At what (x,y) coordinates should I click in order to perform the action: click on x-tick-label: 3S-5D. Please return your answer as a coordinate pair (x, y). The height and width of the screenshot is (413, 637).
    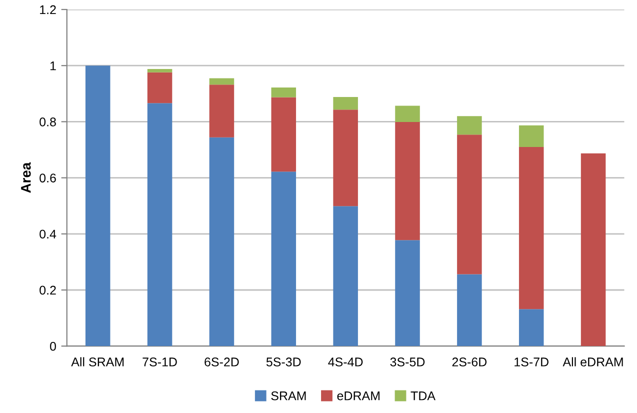
    Looking at the image, I should click on (407, 362).